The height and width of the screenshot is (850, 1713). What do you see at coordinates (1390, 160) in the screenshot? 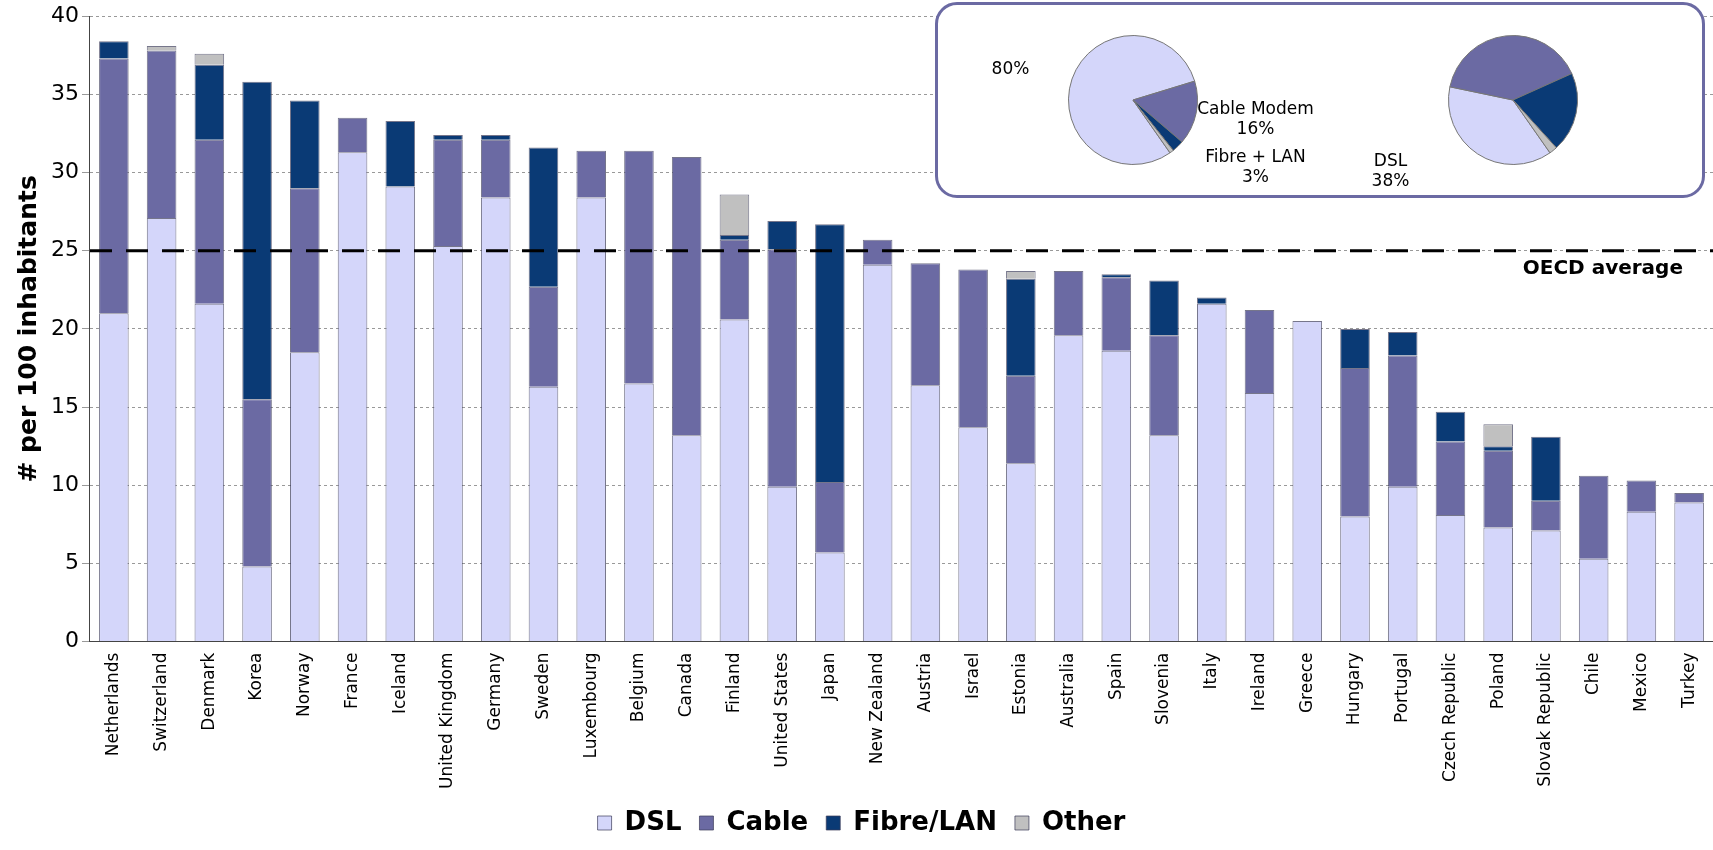
I see `slice-label: DSL` at bounding box center [1390, 160].